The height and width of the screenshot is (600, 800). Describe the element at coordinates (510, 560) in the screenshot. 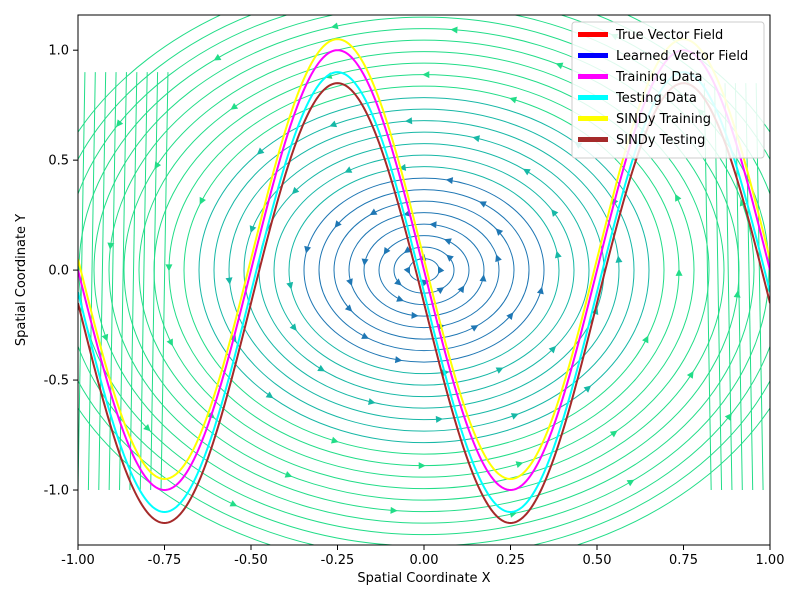

I see `x-tick-label: 0.25` at that location.